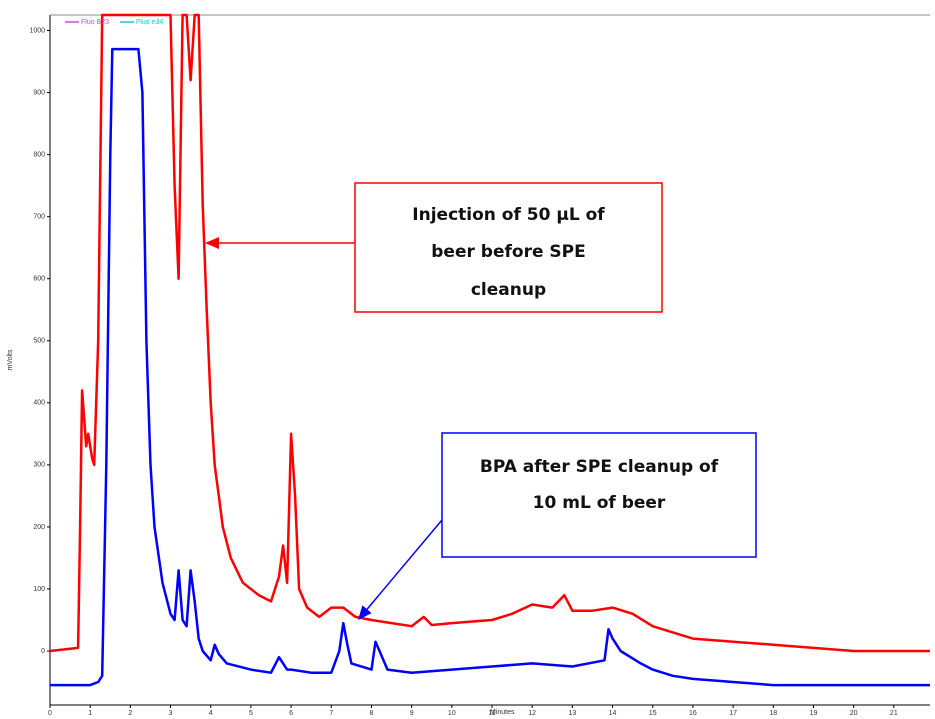  What do you see at coordinates (39, 403) in the screenshot?
I see `y-tick-label: 400` at bounding box center [39, 403].